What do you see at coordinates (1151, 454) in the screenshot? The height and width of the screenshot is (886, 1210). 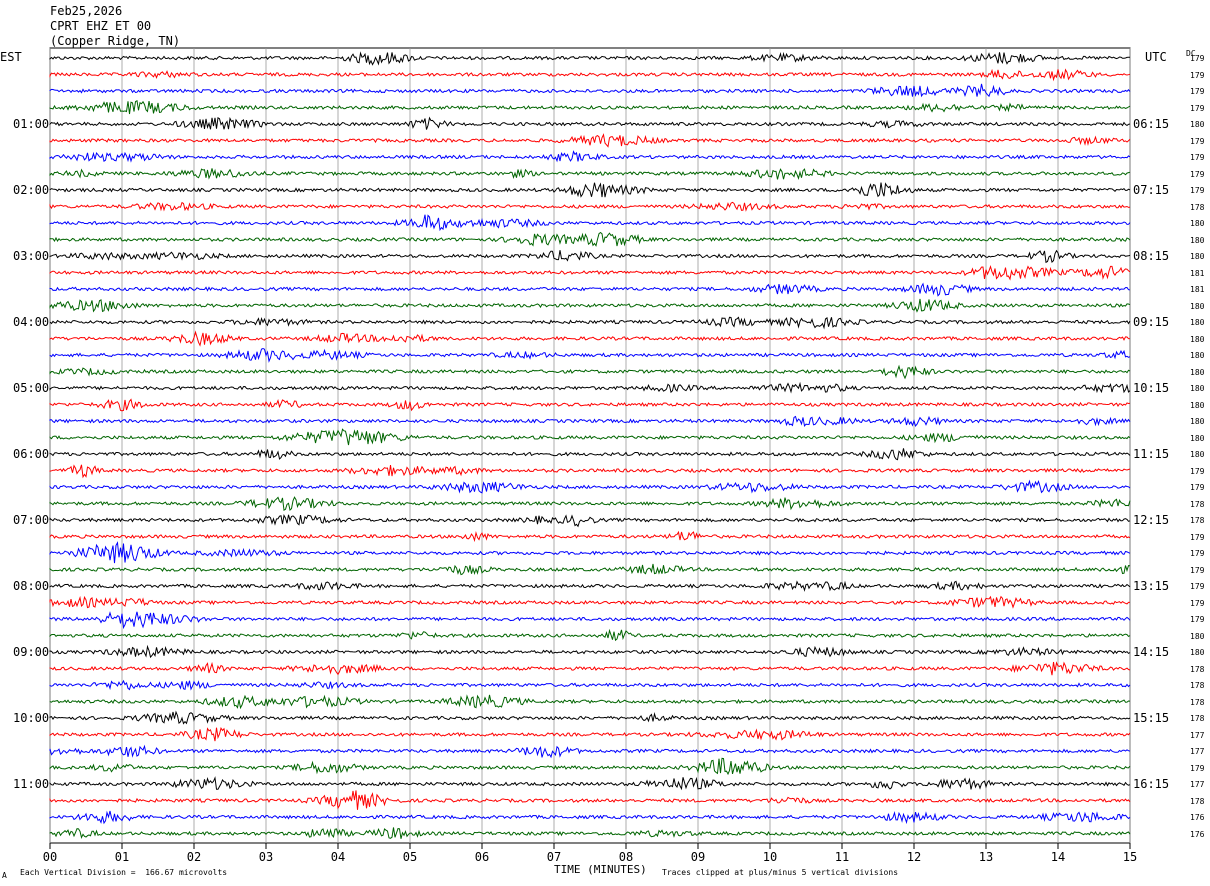 I see `utc-hour-label: 11:15` at bounding box center [1151, 454].